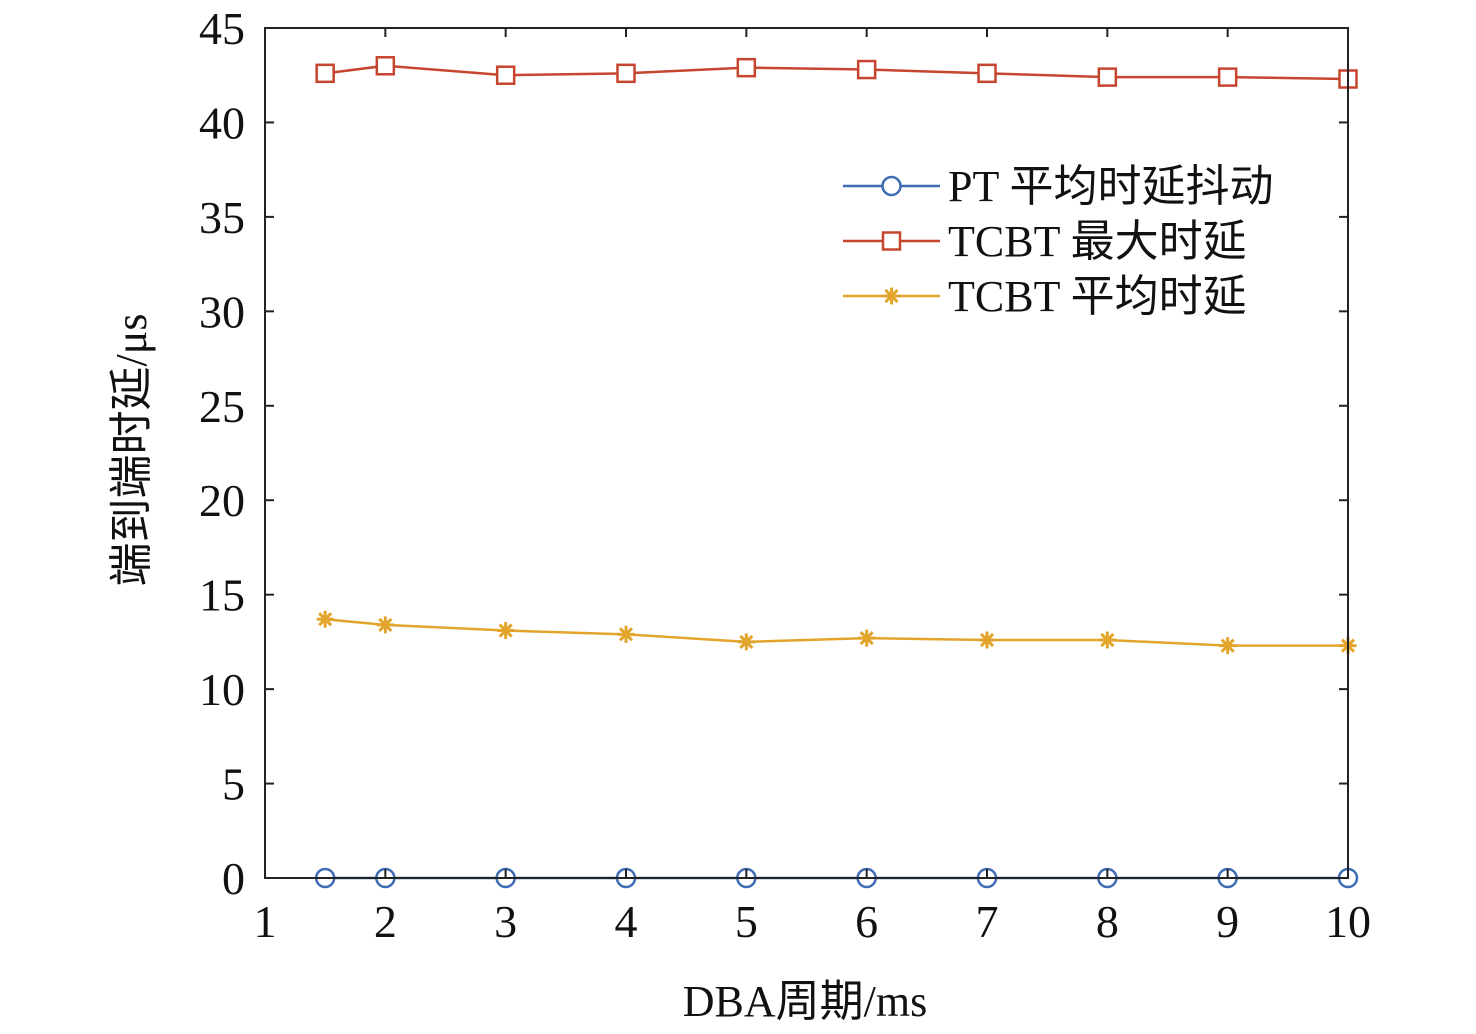 The image size is (1476, 1034). I want to click on legend: PT 平均时延抖动 TCBT 最大时延 TCBT 平均时延, so click(1058, 241).